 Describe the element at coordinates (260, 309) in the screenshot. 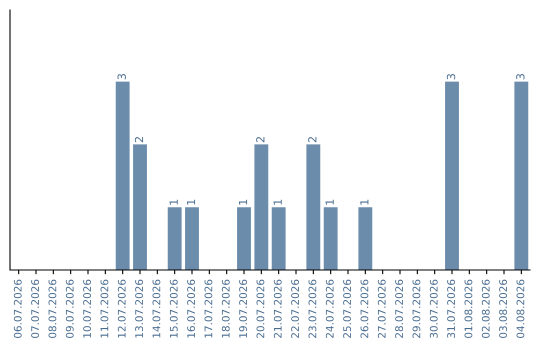

I see `x-tick-label: 20.07.2026` at that location.